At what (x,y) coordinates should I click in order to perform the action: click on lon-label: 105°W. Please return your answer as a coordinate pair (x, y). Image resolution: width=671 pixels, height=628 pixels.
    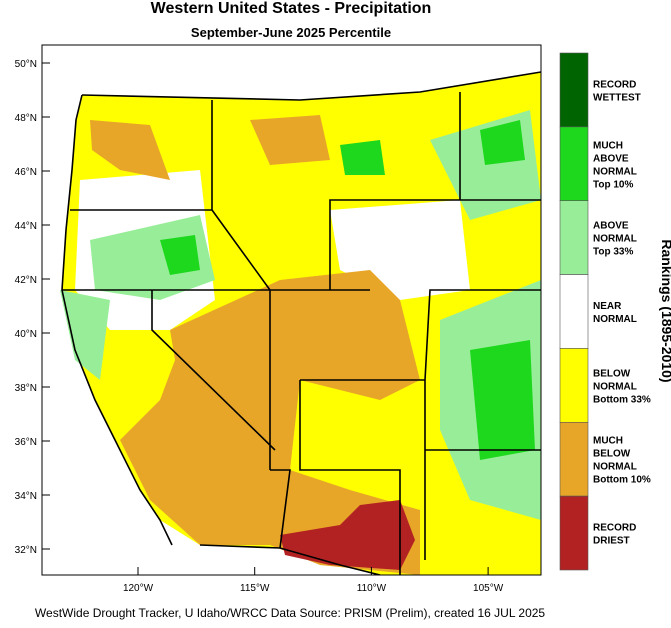
    Looking at the image, I should click on (488, 588).